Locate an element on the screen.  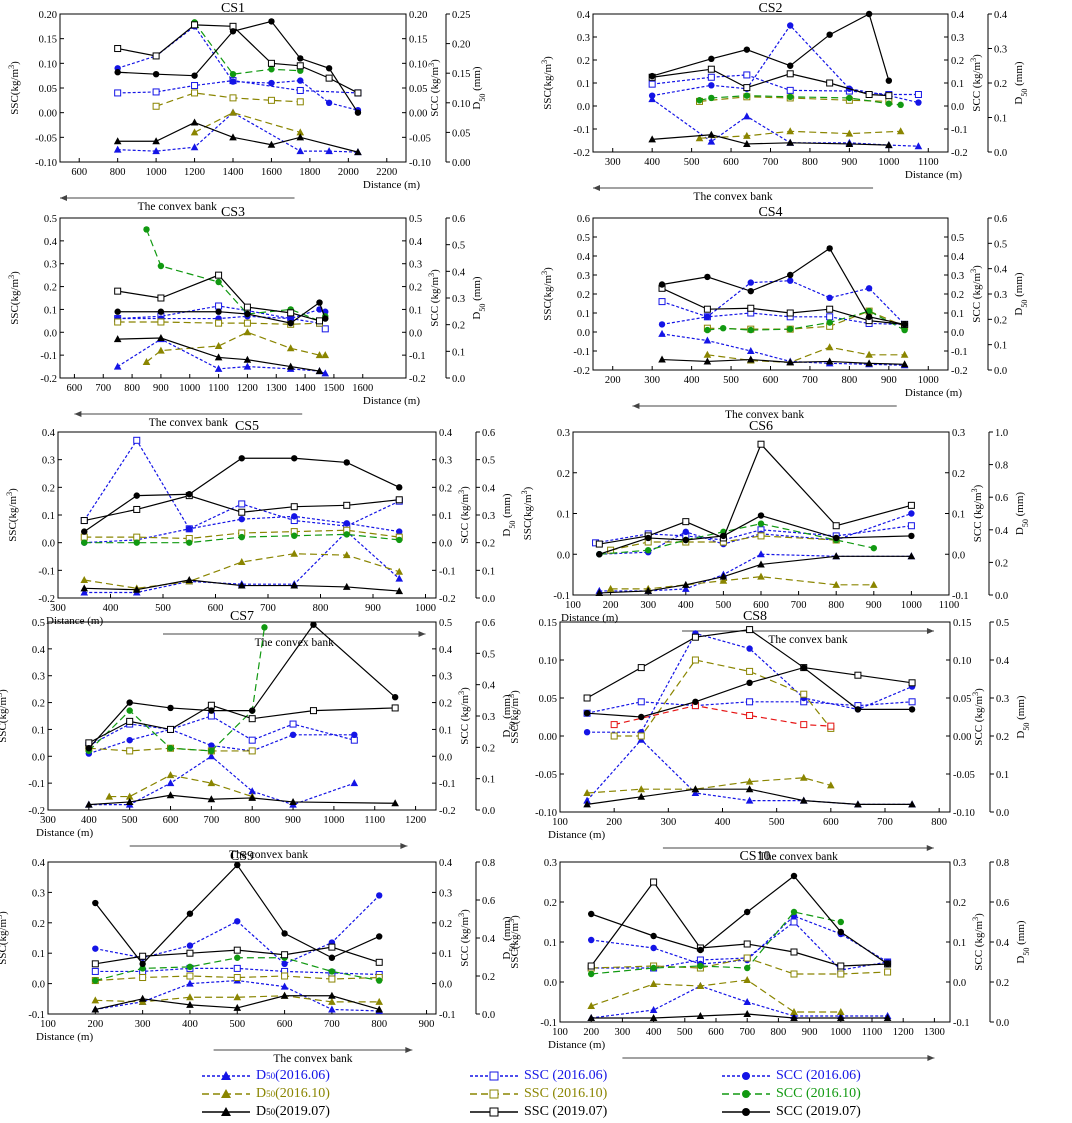
convex-bank-arrowhead is located at coordinates (63, 198).